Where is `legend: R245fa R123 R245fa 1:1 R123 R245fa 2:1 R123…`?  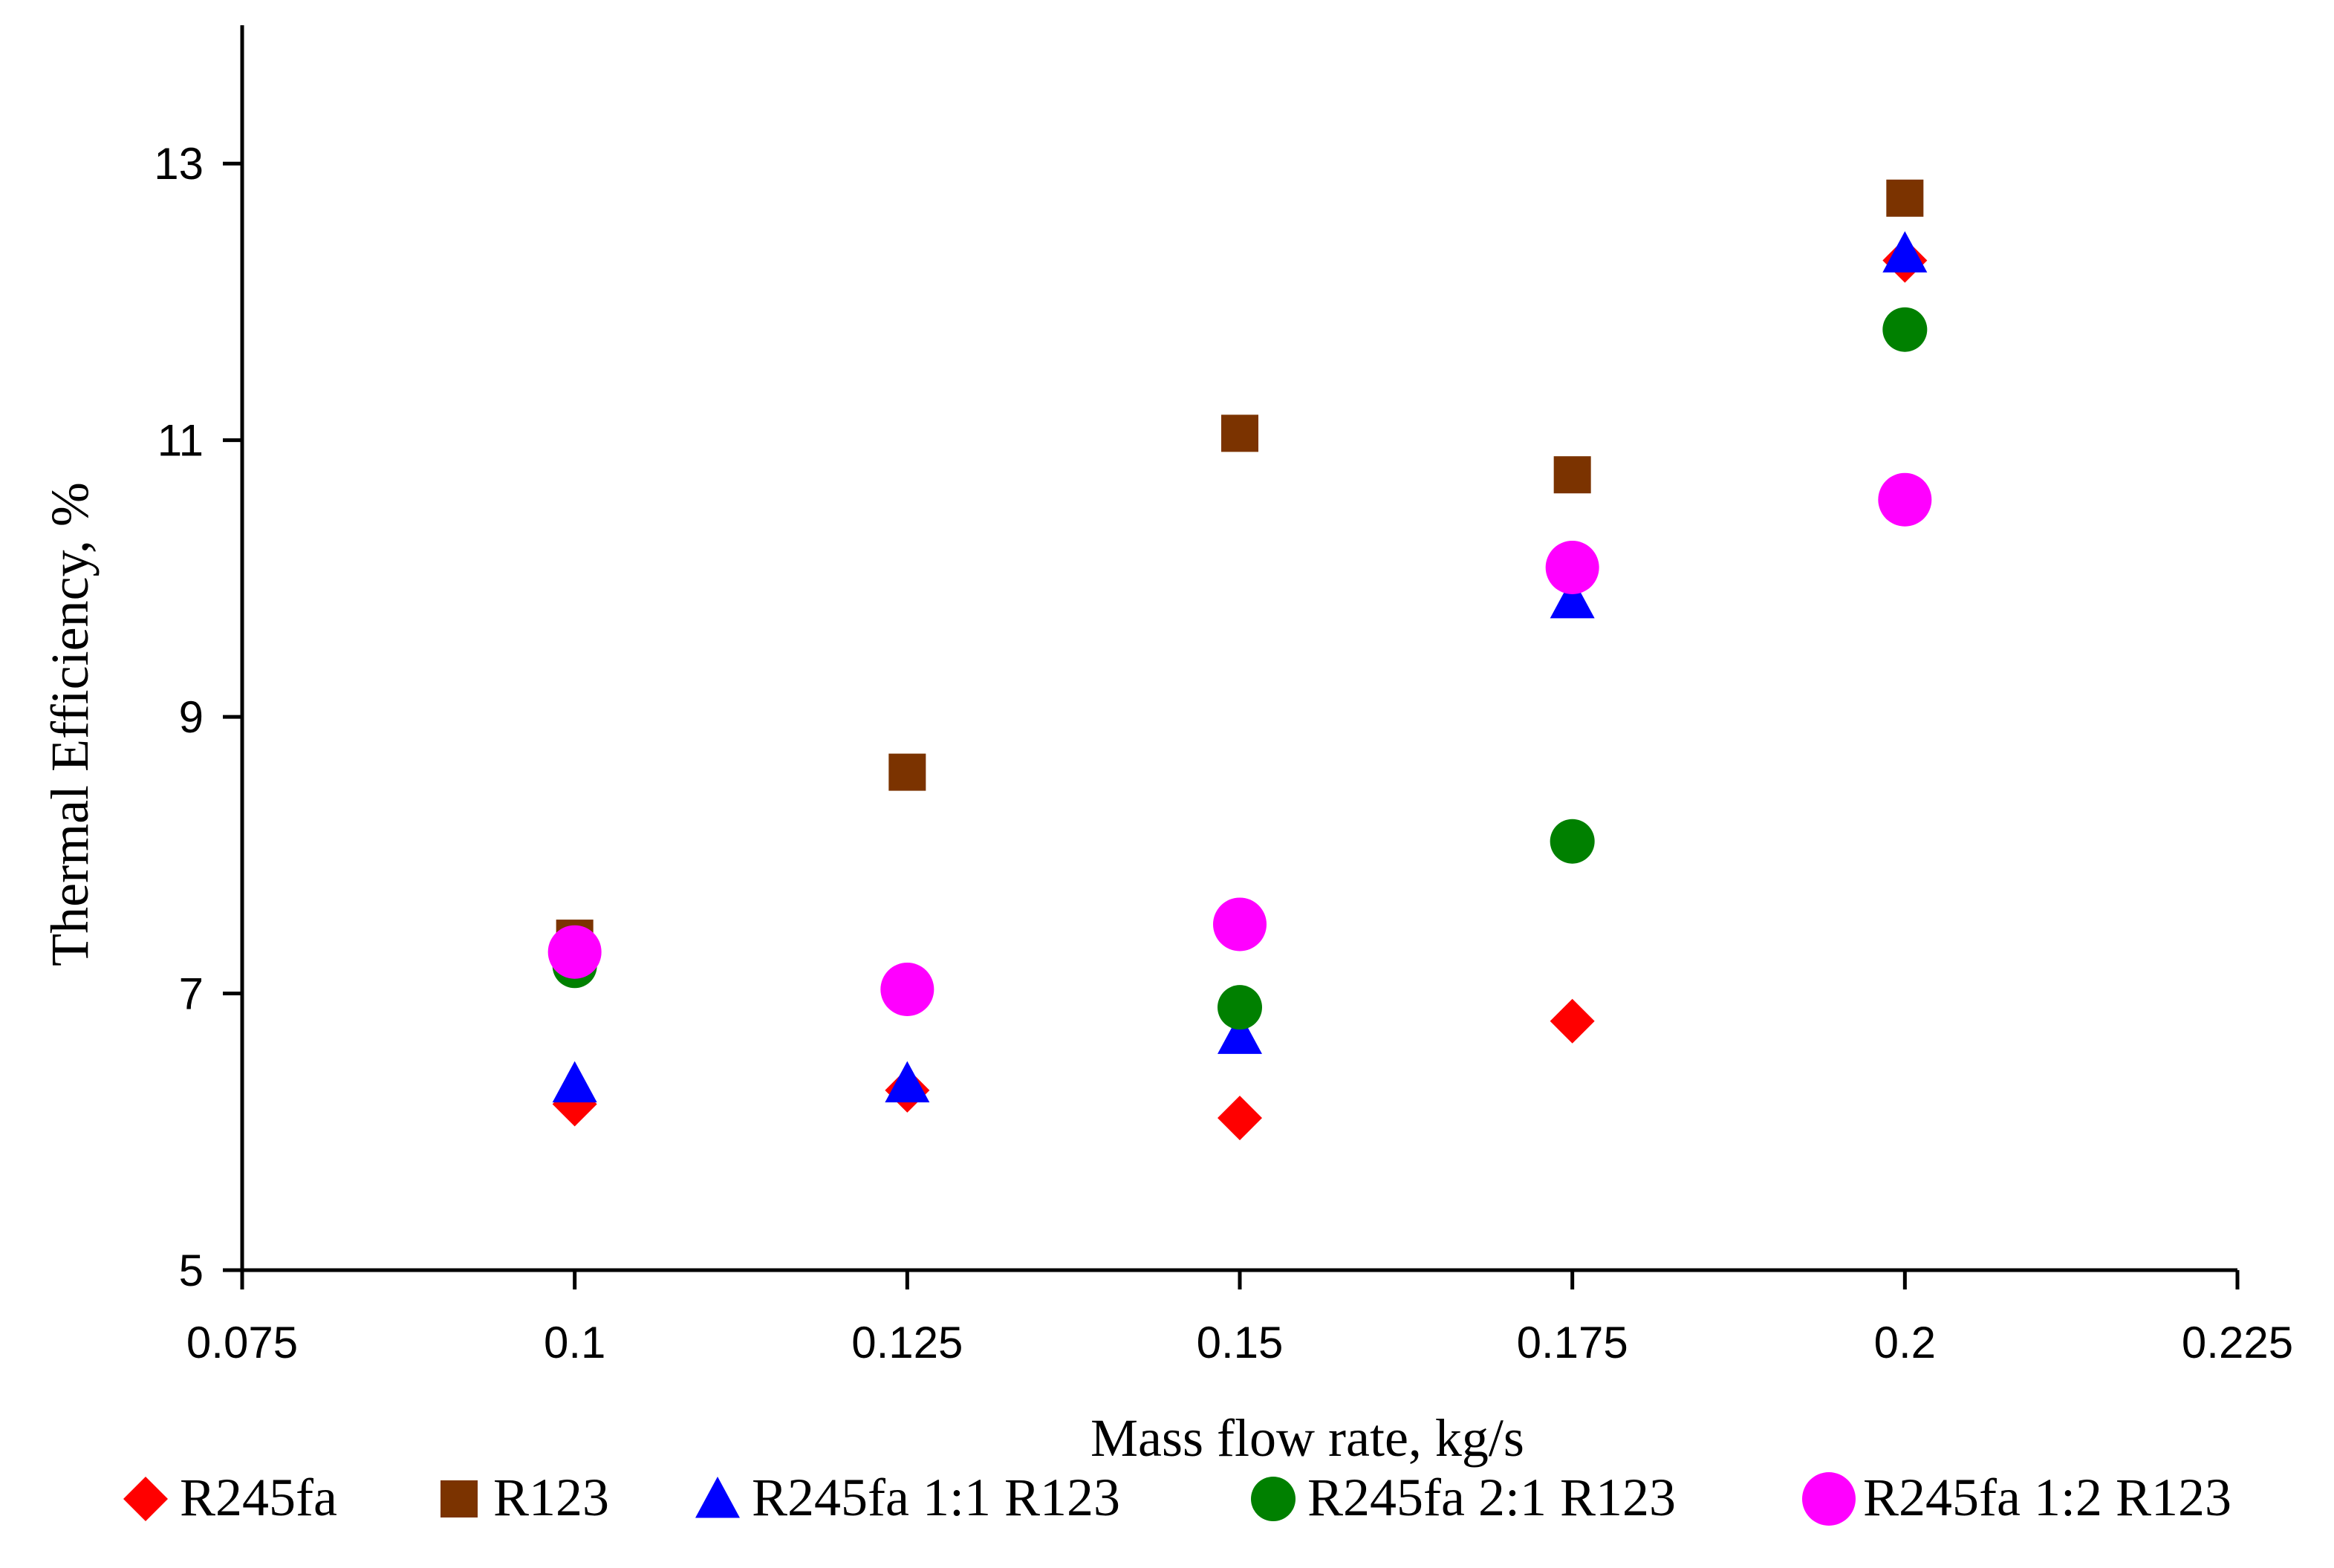
legend: R245fa R123 R245fa 1:1 R123 R245fa 2:1 R123… is located at coordinates (1177, 1498).